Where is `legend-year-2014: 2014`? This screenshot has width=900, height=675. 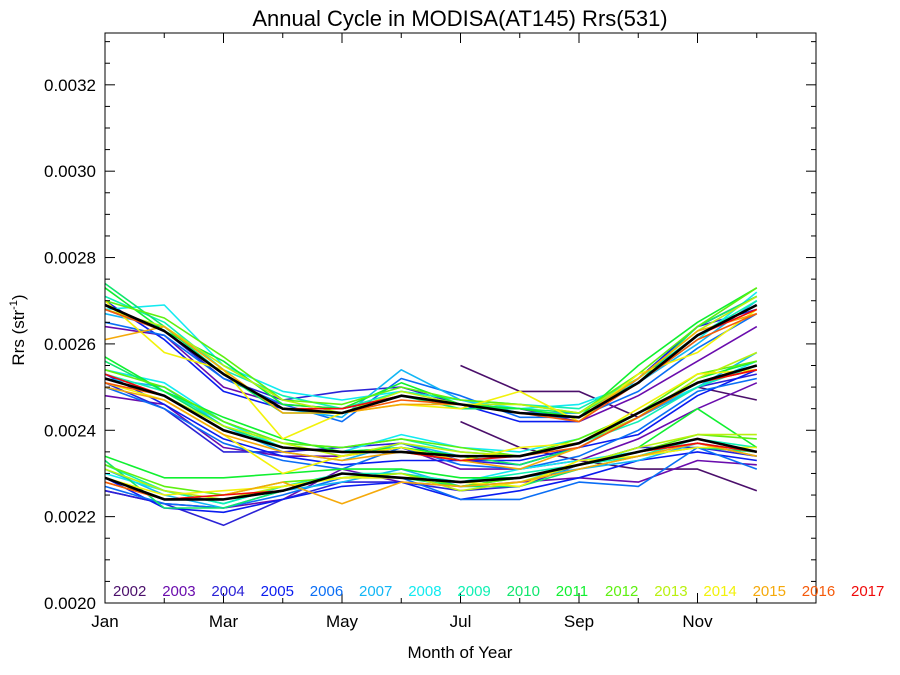
legend-year-2014: 2014 is located at coordinates (719, 591).